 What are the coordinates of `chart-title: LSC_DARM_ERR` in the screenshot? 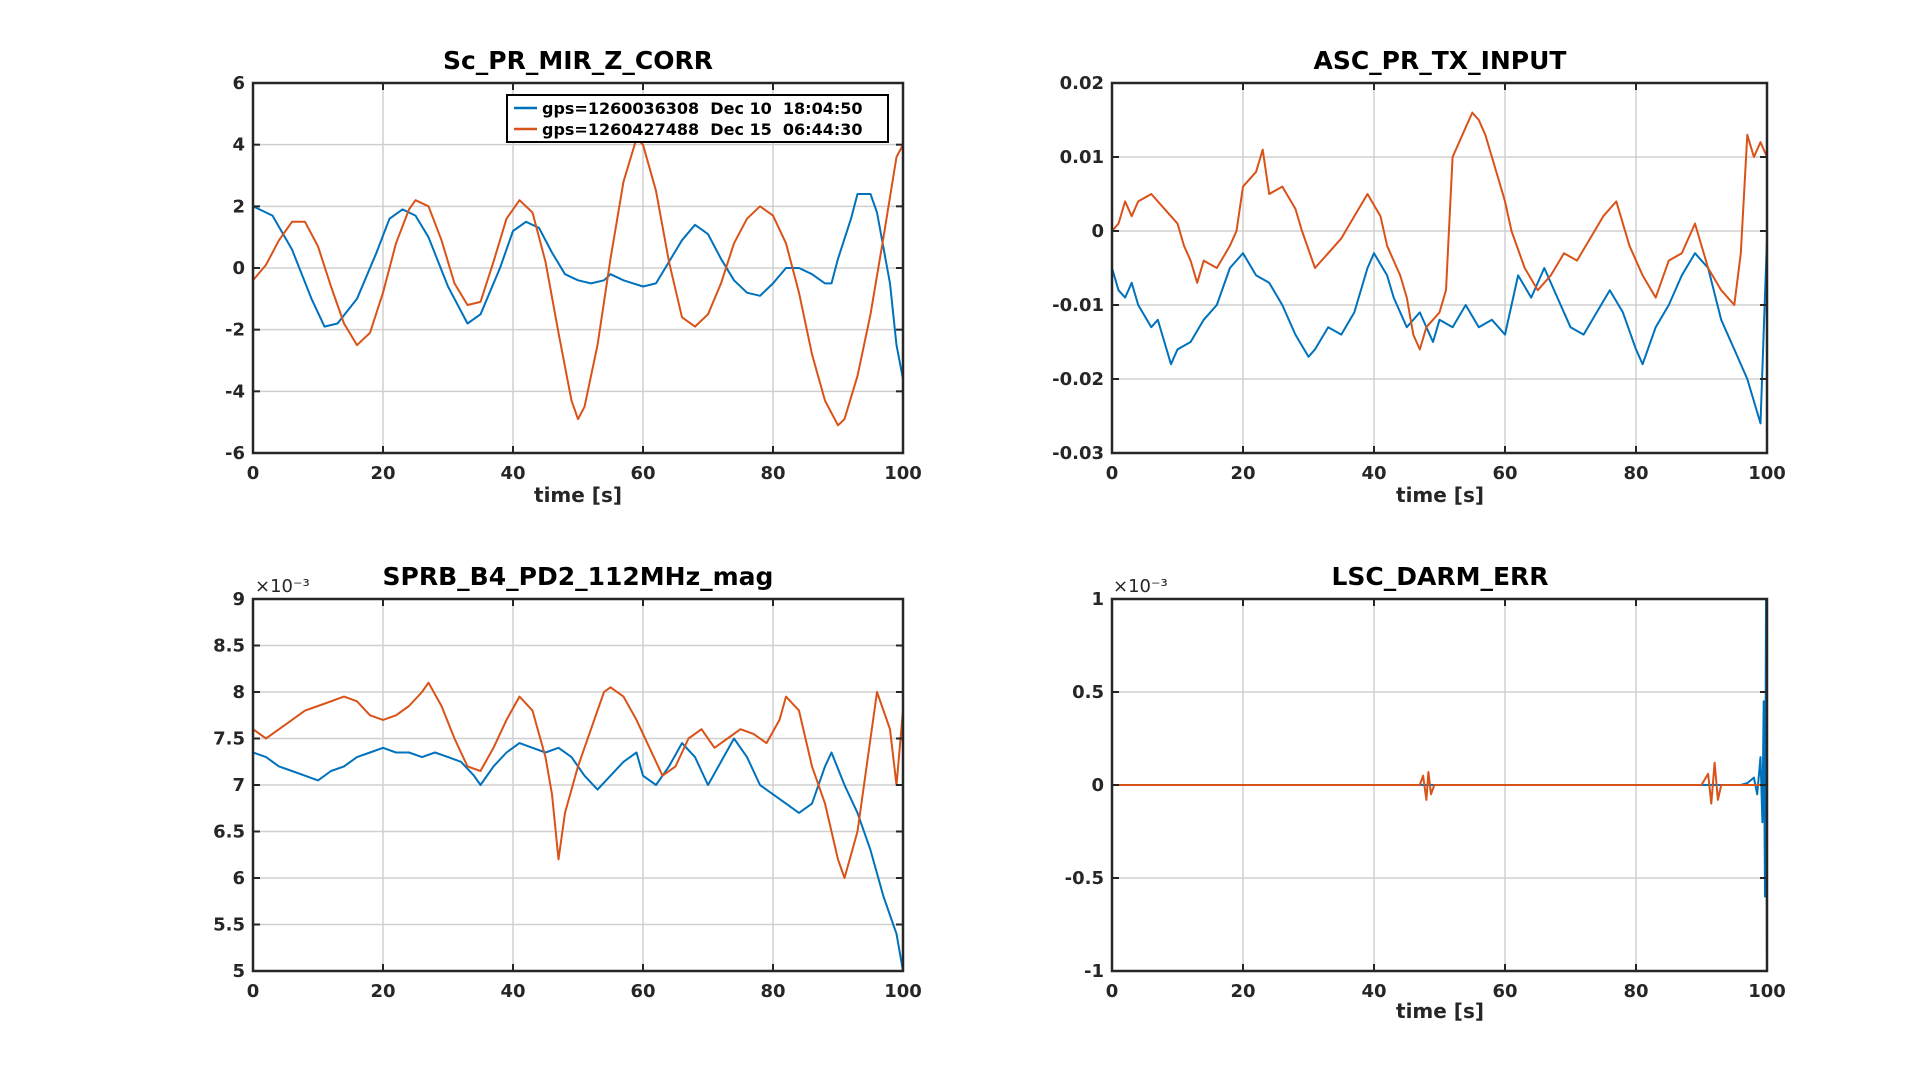 It's located at (1439, 576).